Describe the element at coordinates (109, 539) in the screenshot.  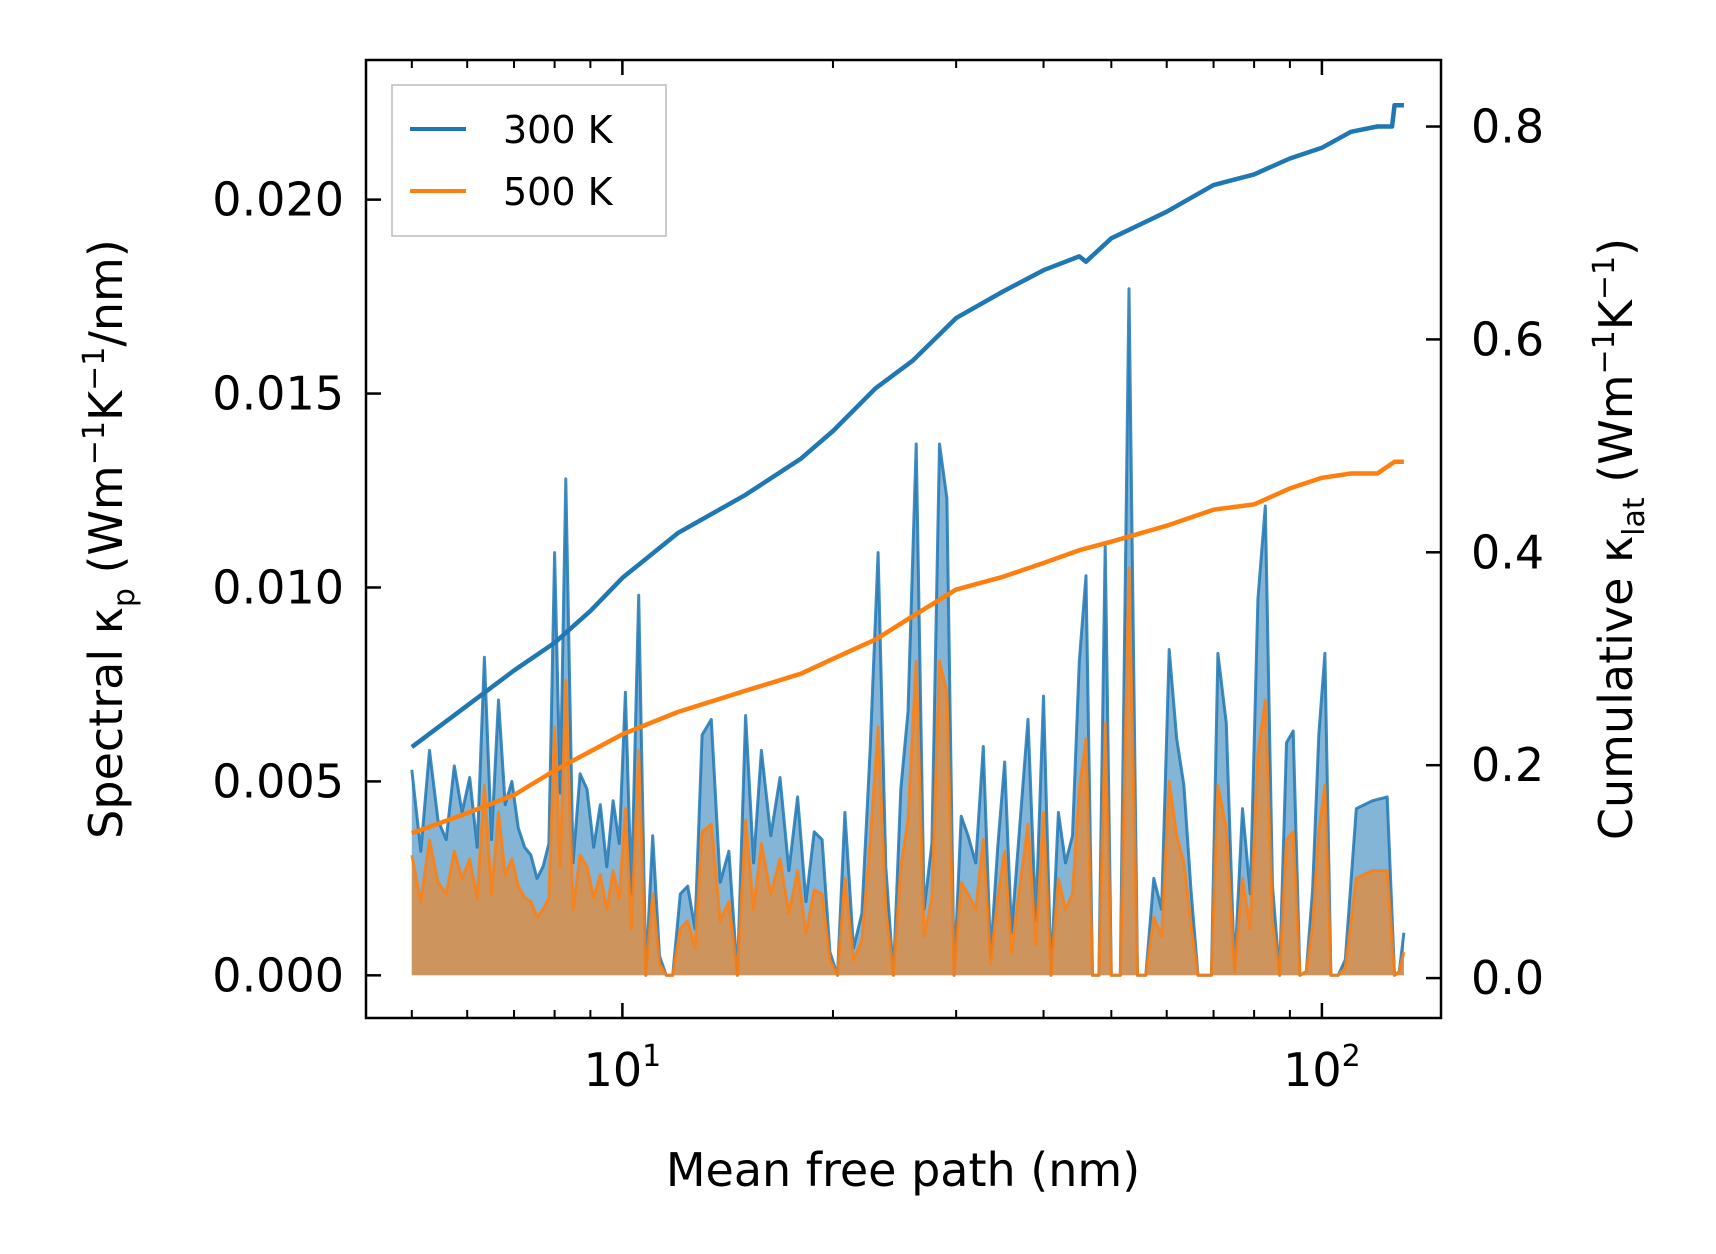
I see `y-axis-left-title: Spectral κp (Wm−1K−1/nm)` at that location.